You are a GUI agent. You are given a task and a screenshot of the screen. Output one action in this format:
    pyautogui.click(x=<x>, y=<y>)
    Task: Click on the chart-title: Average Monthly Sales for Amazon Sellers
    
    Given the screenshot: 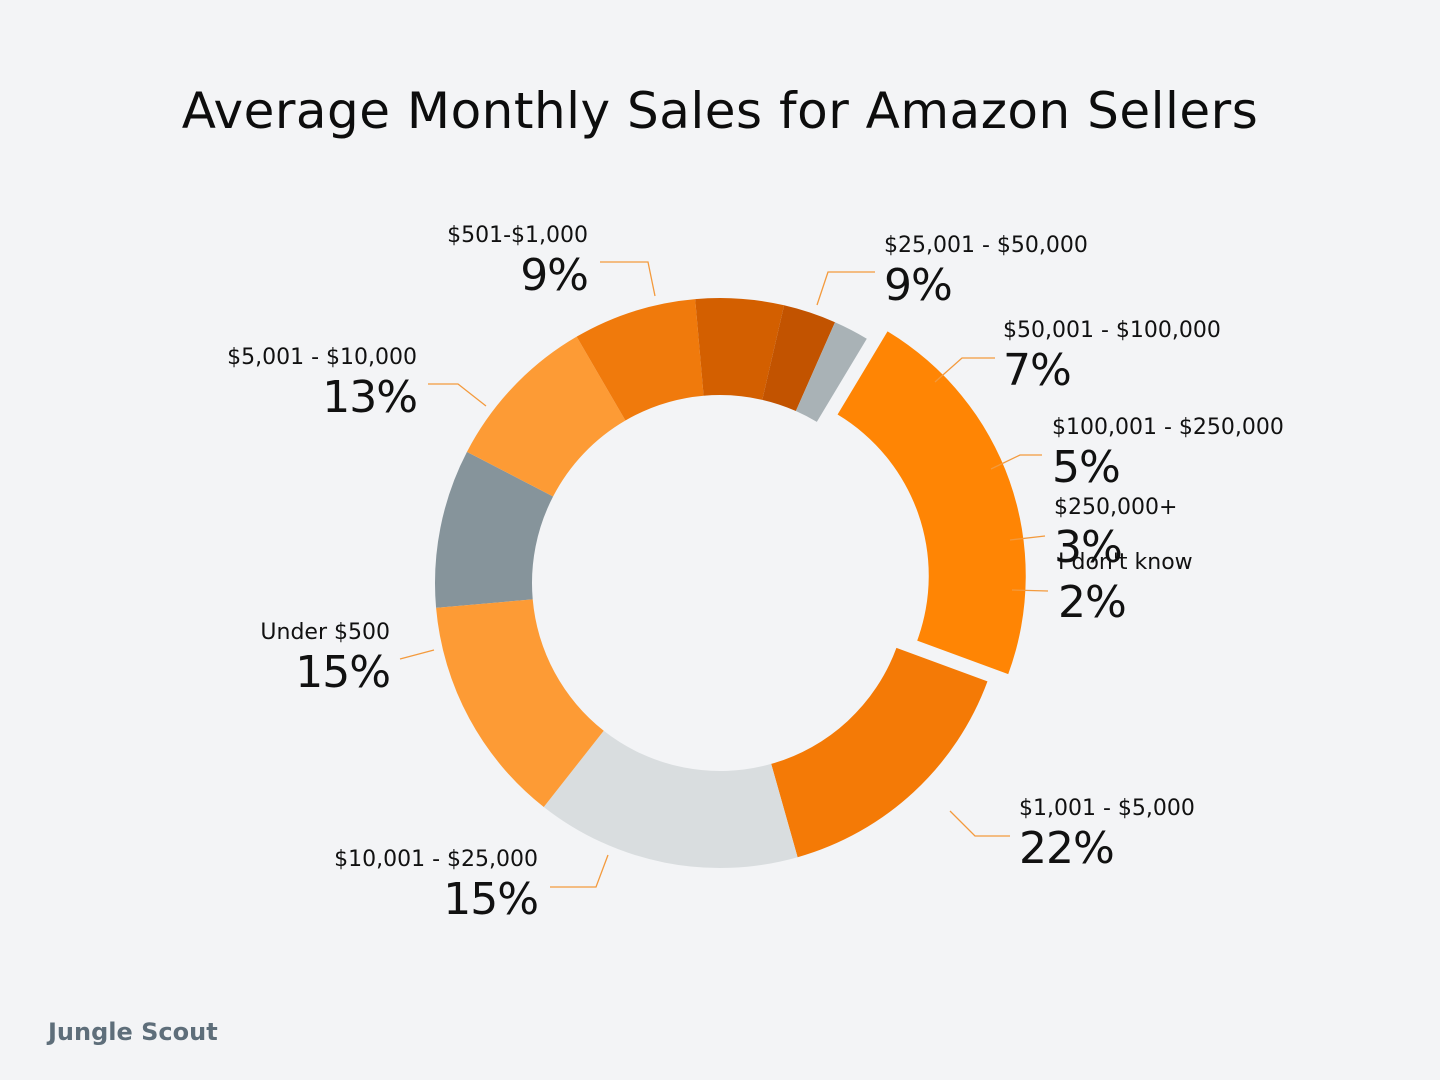 What is the action you would take?
    pyautogui.click(x=720, y=111)
    